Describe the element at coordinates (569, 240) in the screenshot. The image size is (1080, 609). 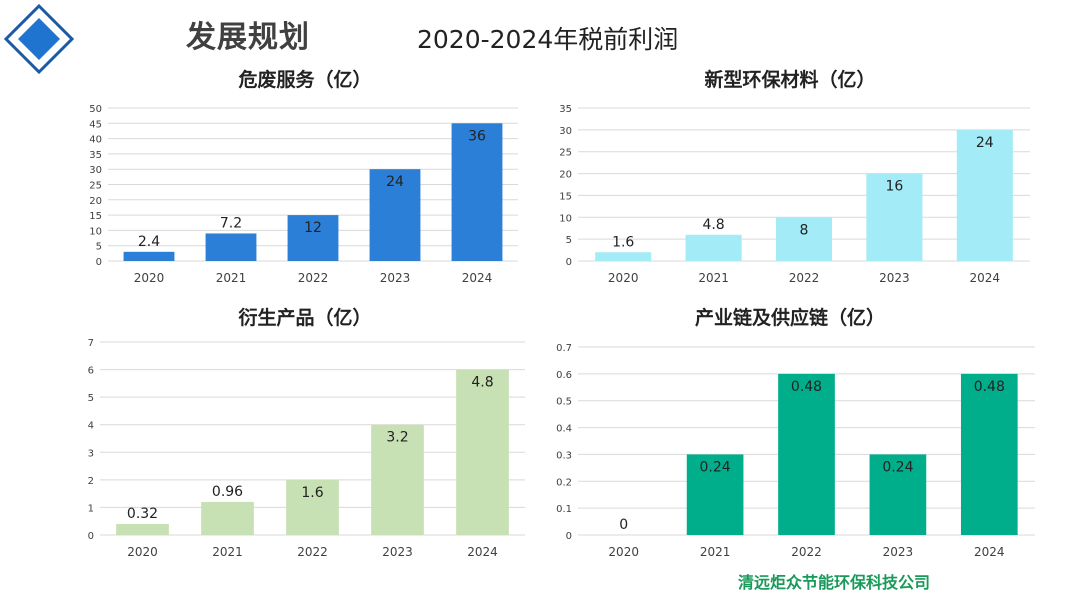
I see `chart-2-y-tick-label: 5` at that location.